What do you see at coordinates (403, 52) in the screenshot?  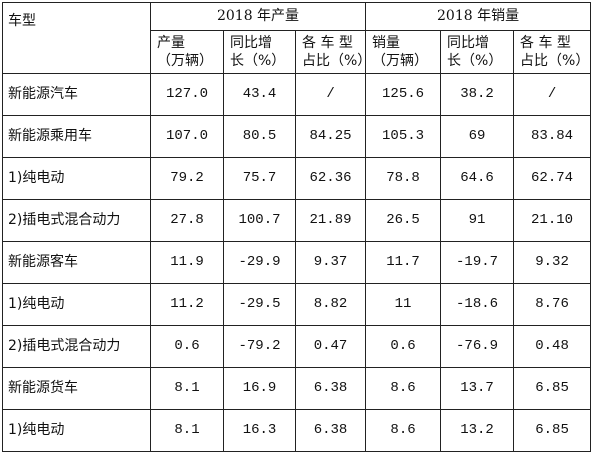 I see `subheader-sales-volume: 销量 （万辆）` at bounding box center [403, 52].